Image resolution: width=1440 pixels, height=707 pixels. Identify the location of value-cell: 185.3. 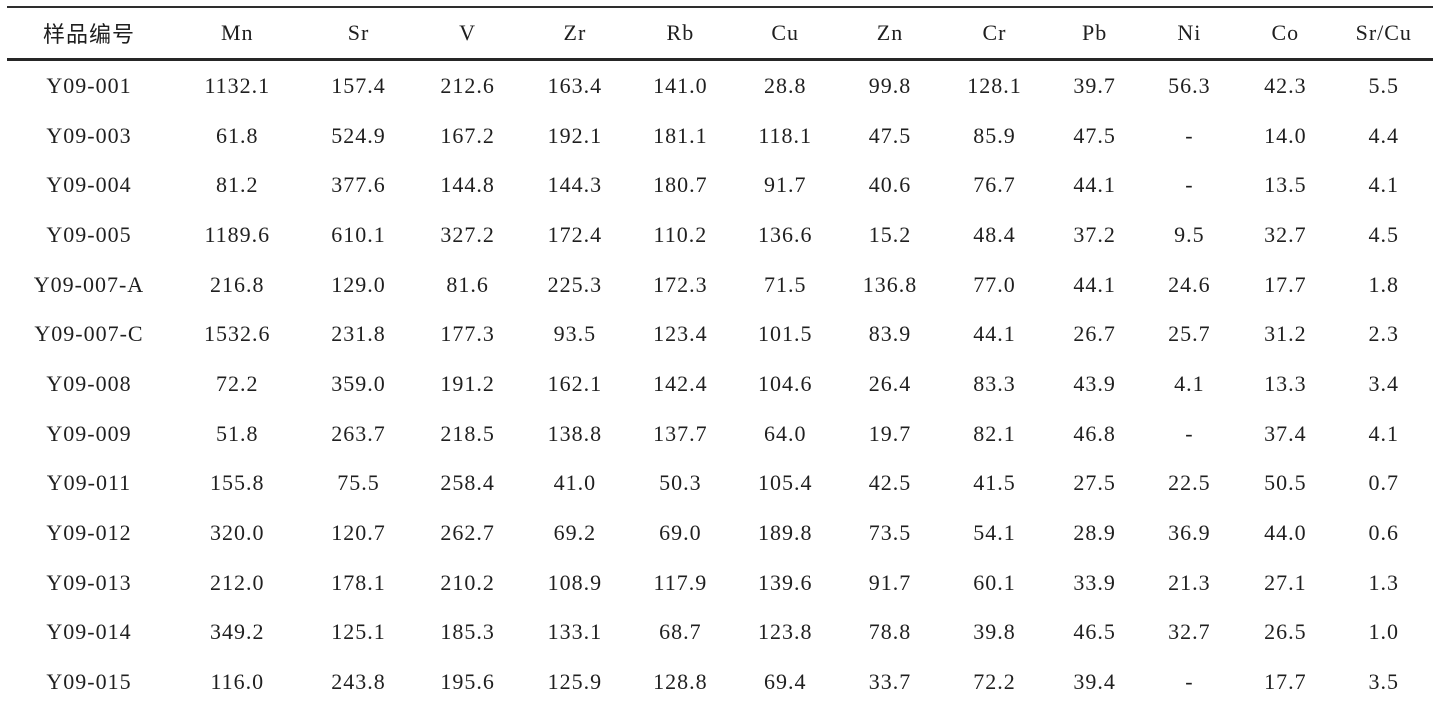
(467, 632).